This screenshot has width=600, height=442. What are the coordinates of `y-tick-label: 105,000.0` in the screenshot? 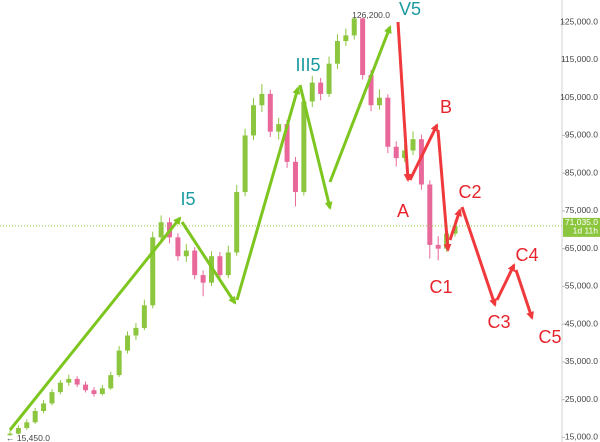 It's located at (579, 97).